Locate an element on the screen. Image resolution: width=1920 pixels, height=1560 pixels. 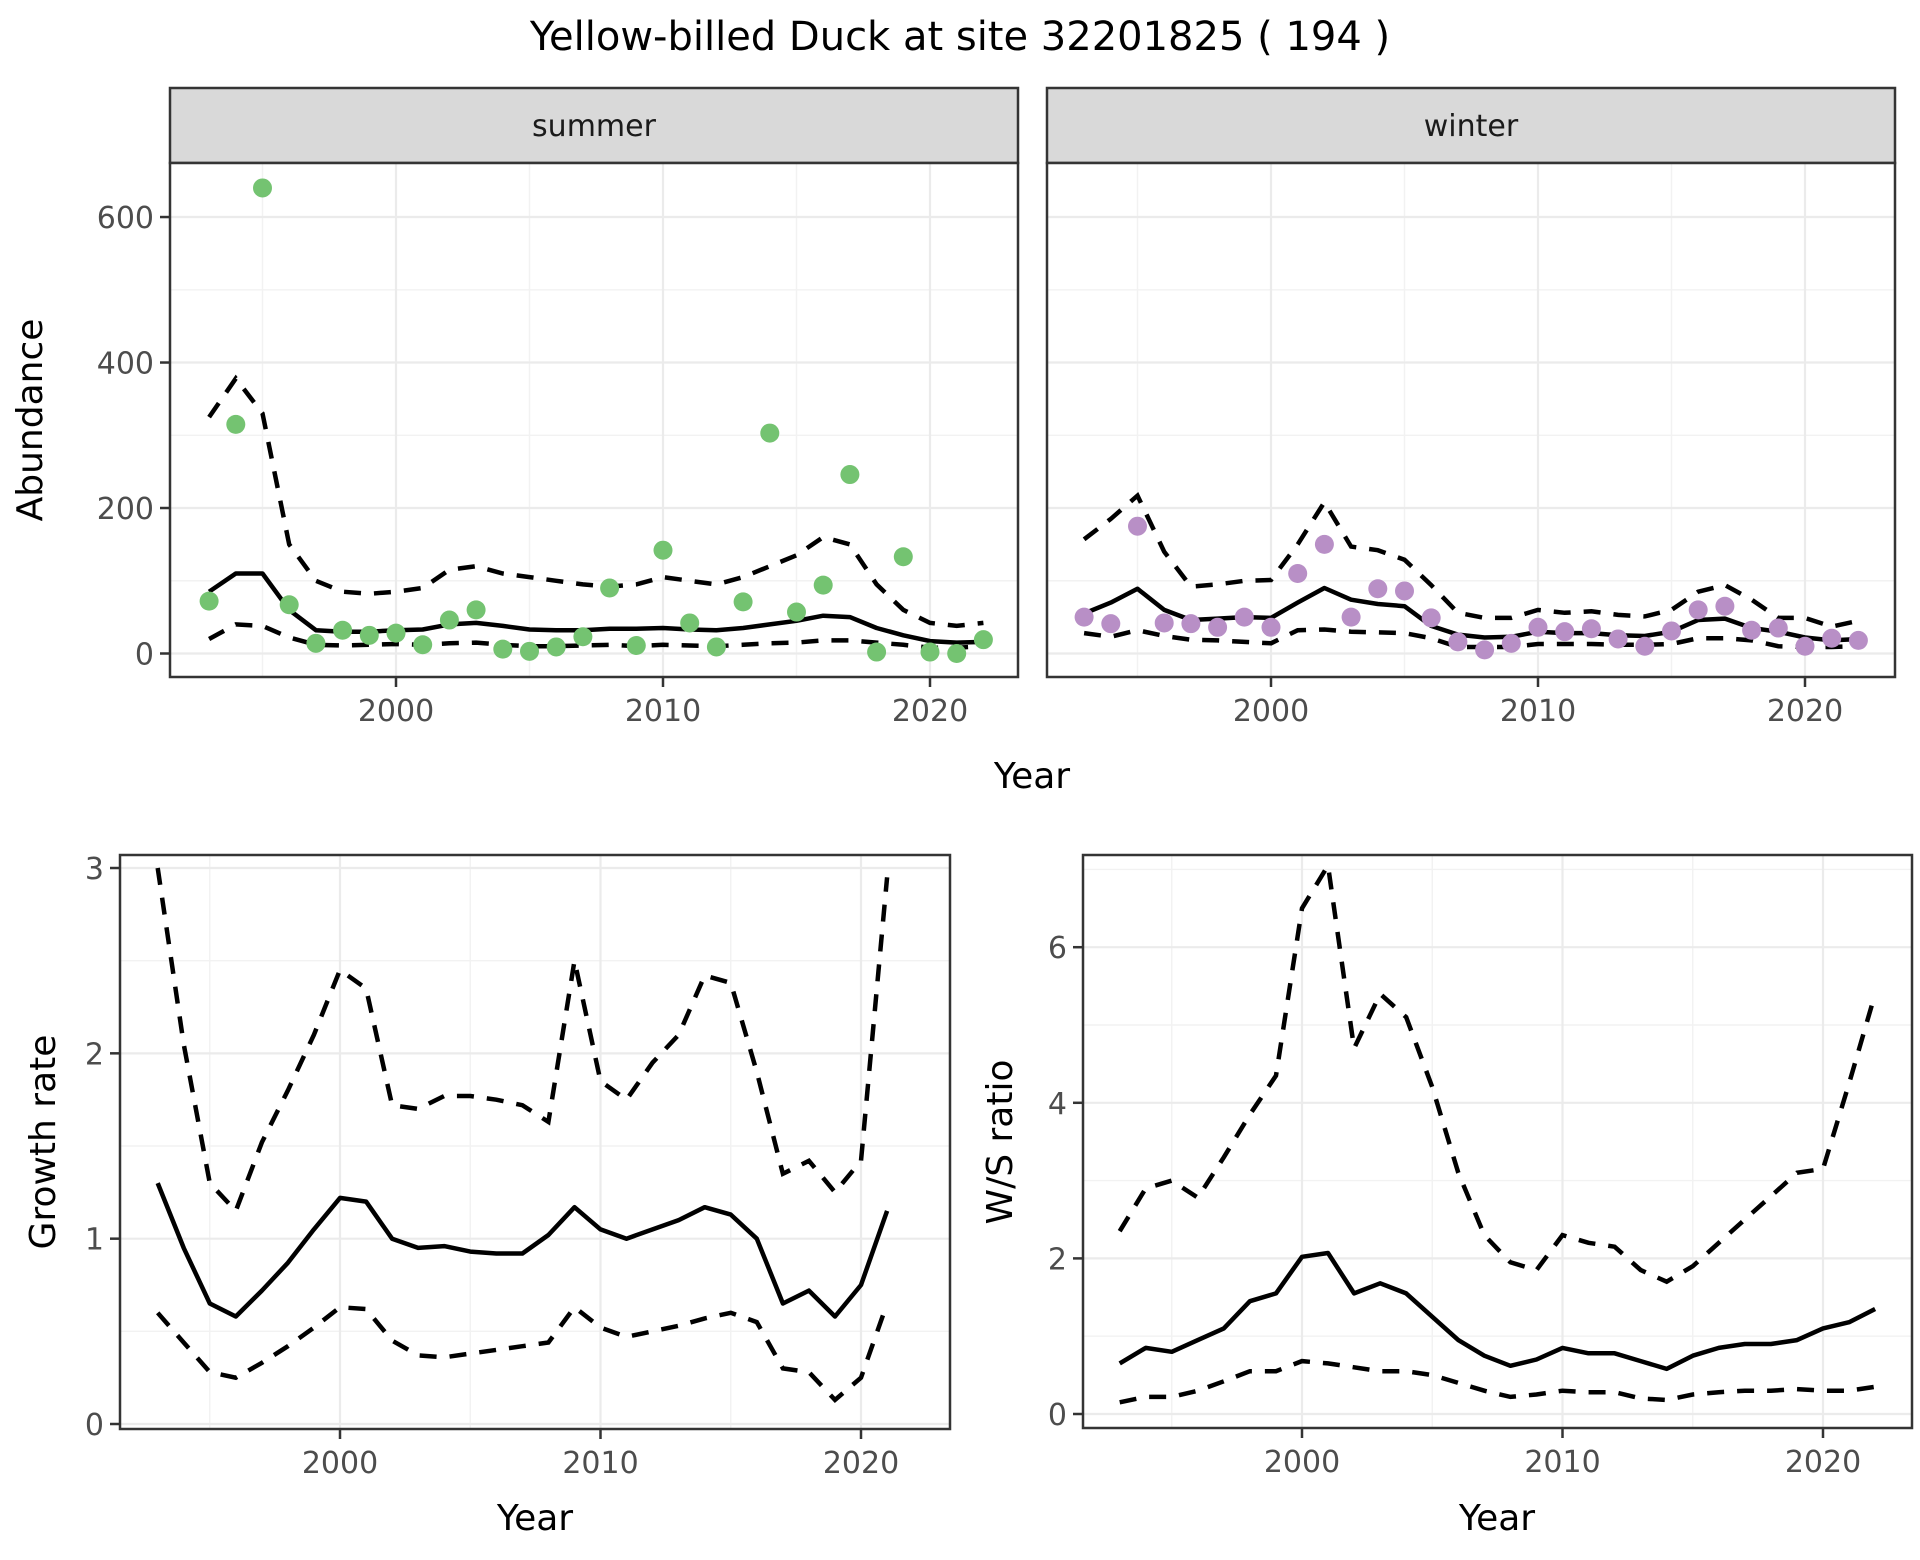
facet-strip-summer-label: summer is located at coordinates (594, 126).